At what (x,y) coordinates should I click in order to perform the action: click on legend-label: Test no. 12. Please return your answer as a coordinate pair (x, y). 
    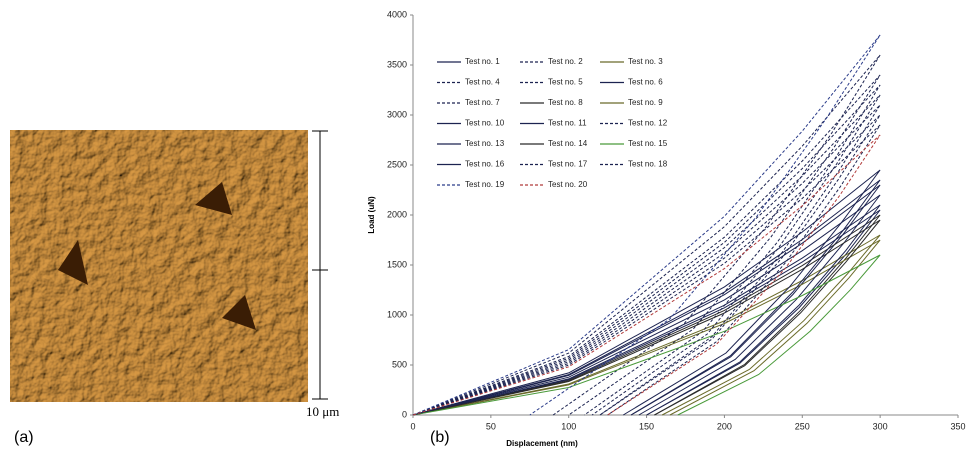
    Looking at the image, I should click on (648, 123).